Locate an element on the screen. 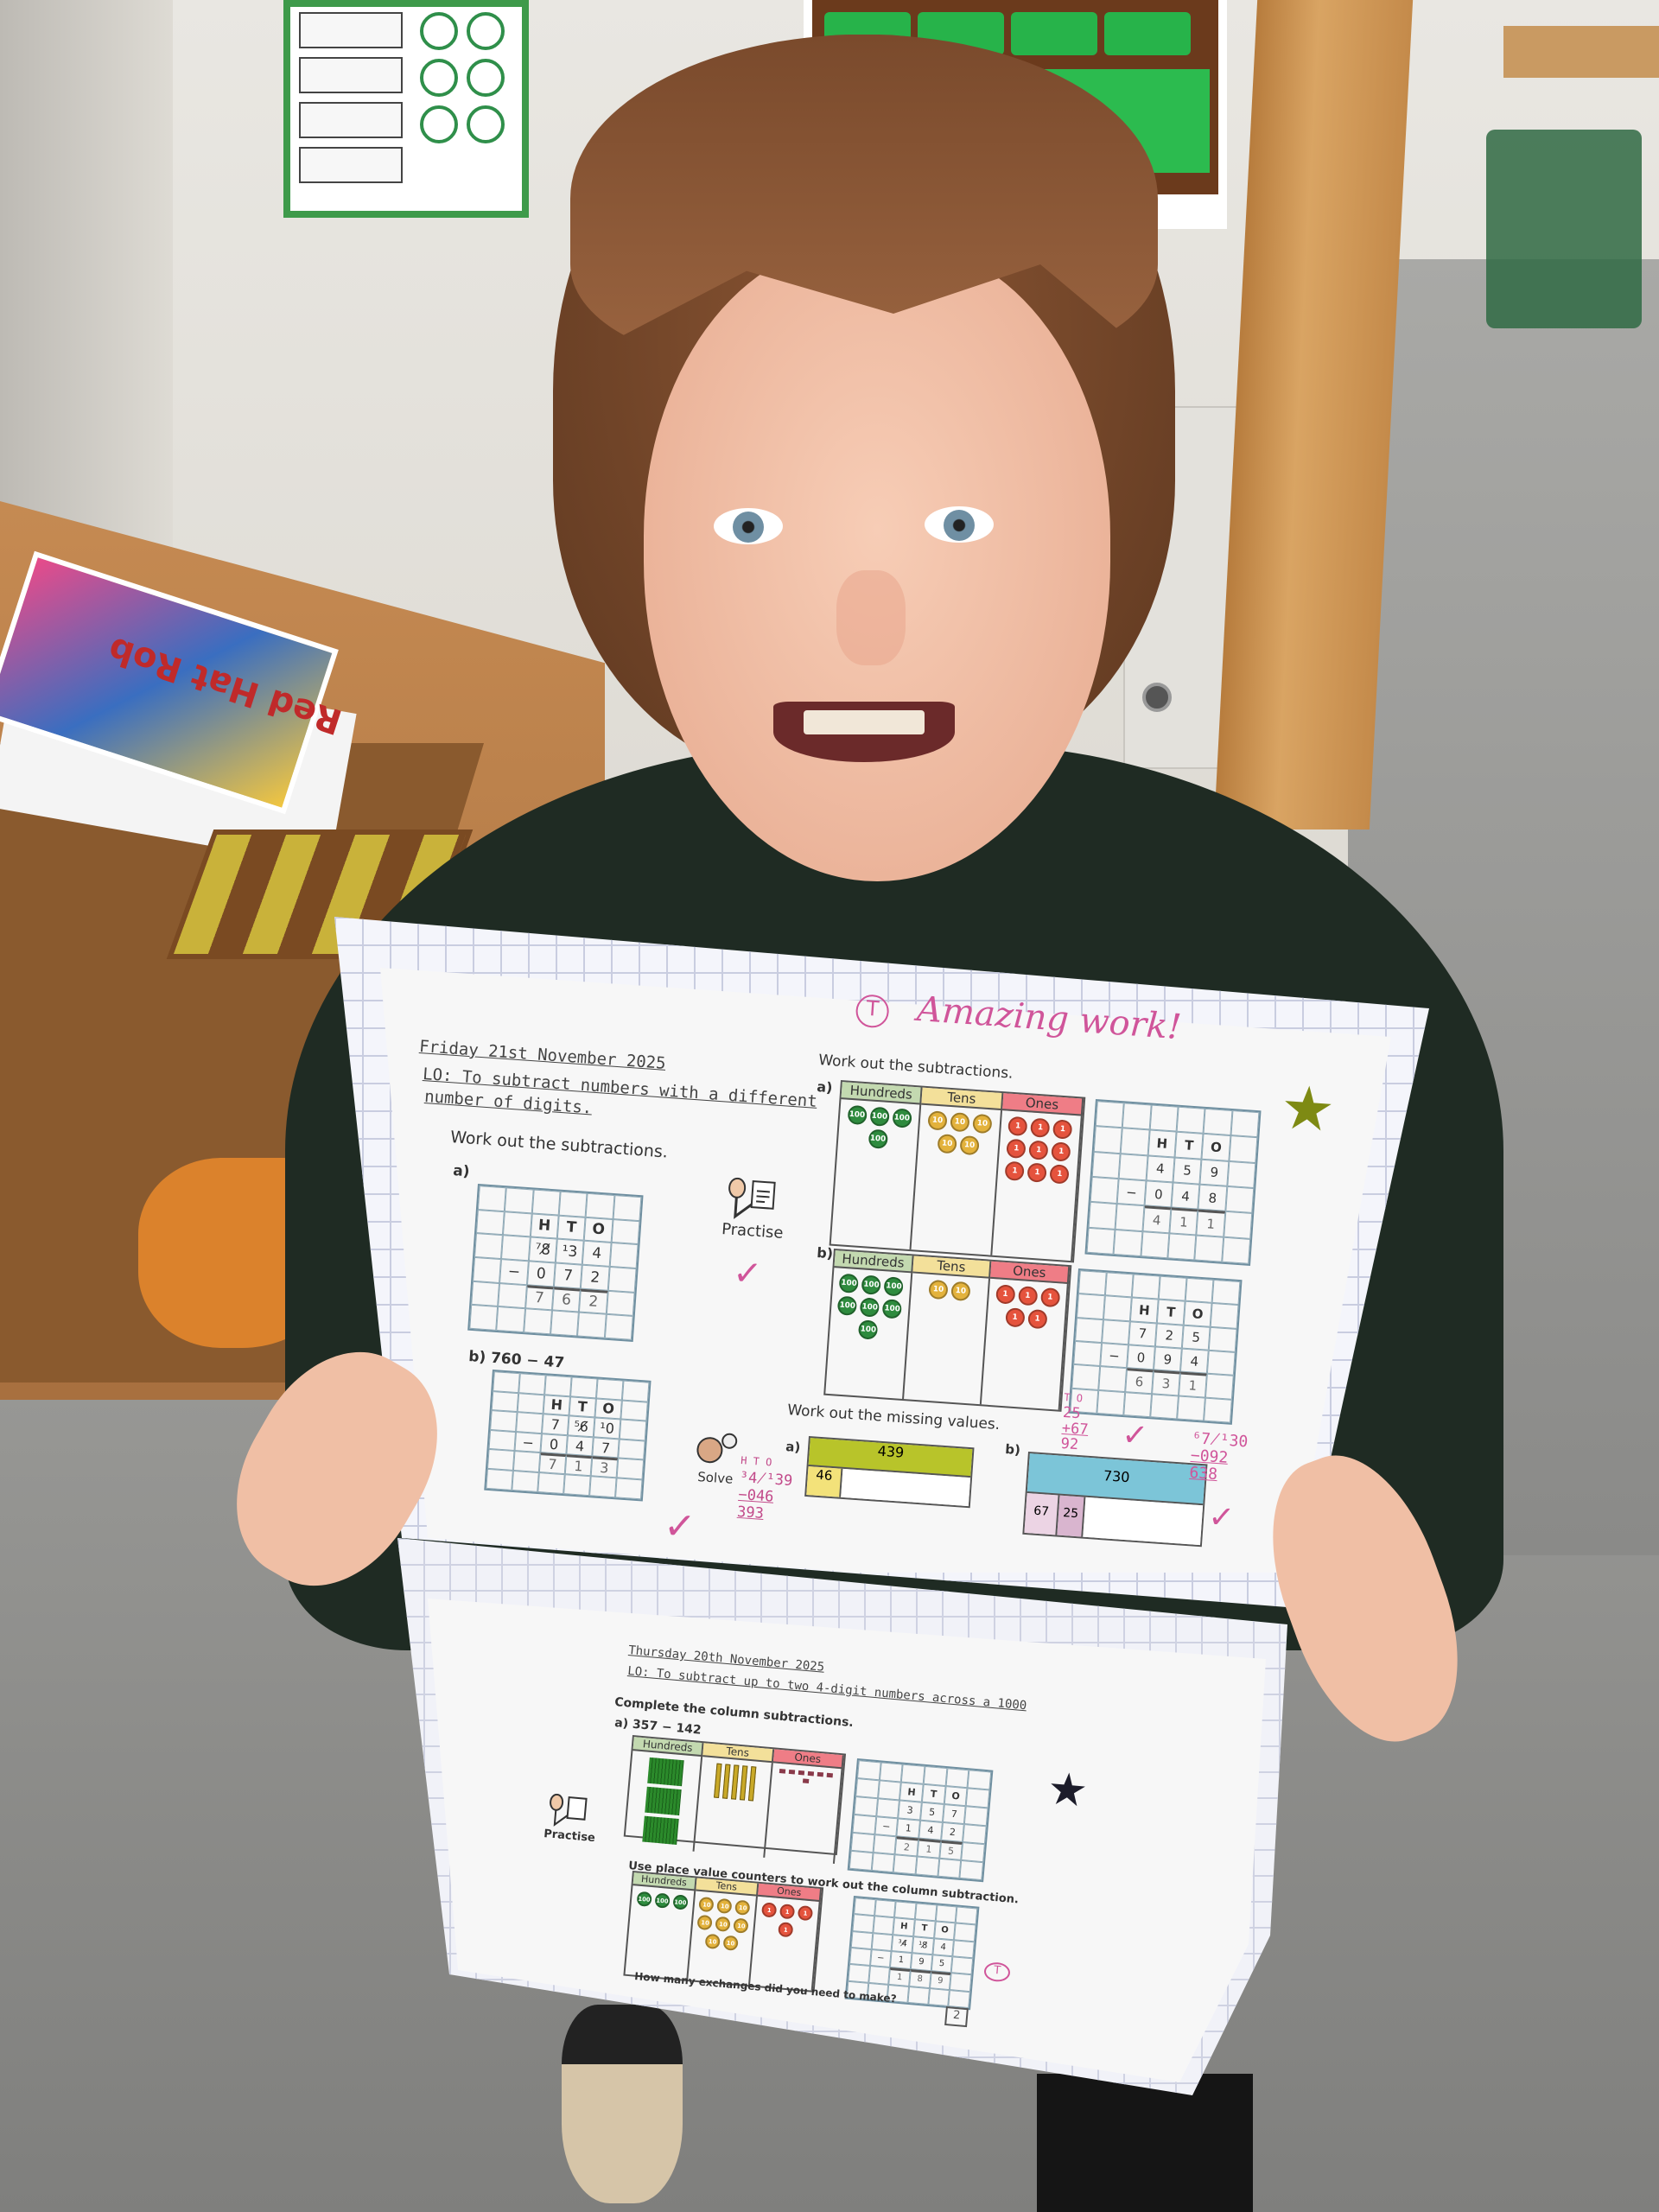 This screenshot has width=1659, height=2212. hto-grid-left-b: H T O 7 ⁵6̸ ¹0−0 4 7 7 1 3 is located at coordinates (568, 1436).